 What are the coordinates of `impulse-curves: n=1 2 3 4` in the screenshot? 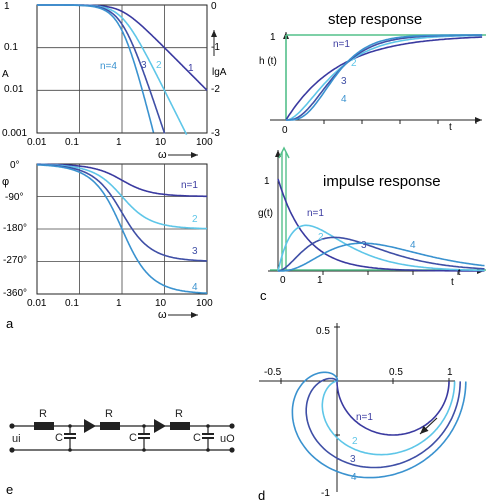 It's located at (381, 225).